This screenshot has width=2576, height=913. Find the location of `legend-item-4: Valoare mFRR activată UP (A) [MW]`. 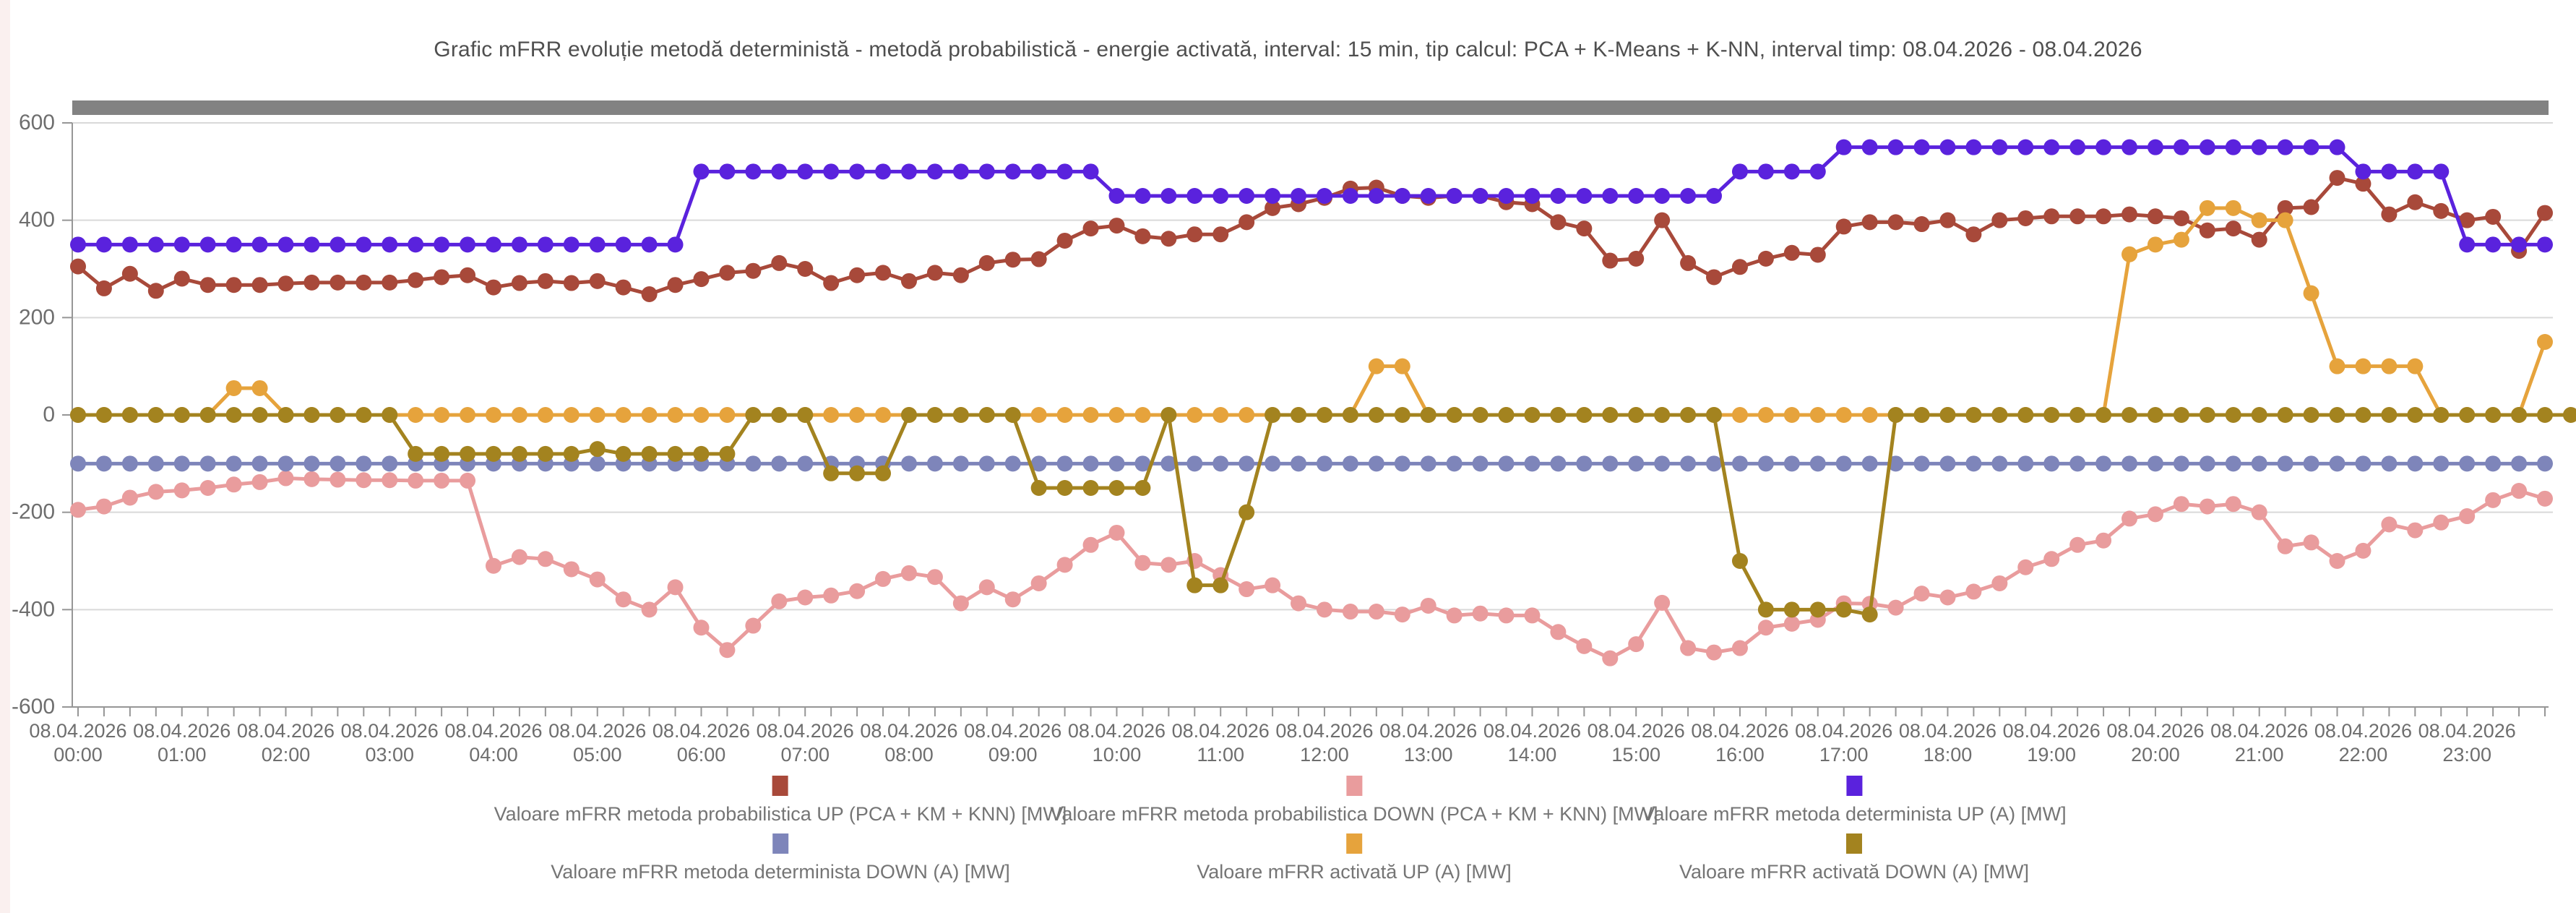

legend-item-4: Valoare mFRR activată UP (A) [MW] is located at coordinates (1354, 858).